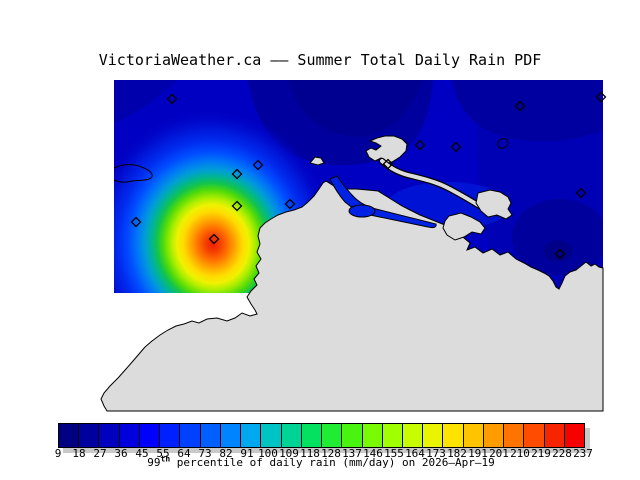 This screenshot has width=640, height=480. What do you see at coordinates (373, 453) in the screenshot?
I see `tick-label: 146` at bounding box center [373, 453].